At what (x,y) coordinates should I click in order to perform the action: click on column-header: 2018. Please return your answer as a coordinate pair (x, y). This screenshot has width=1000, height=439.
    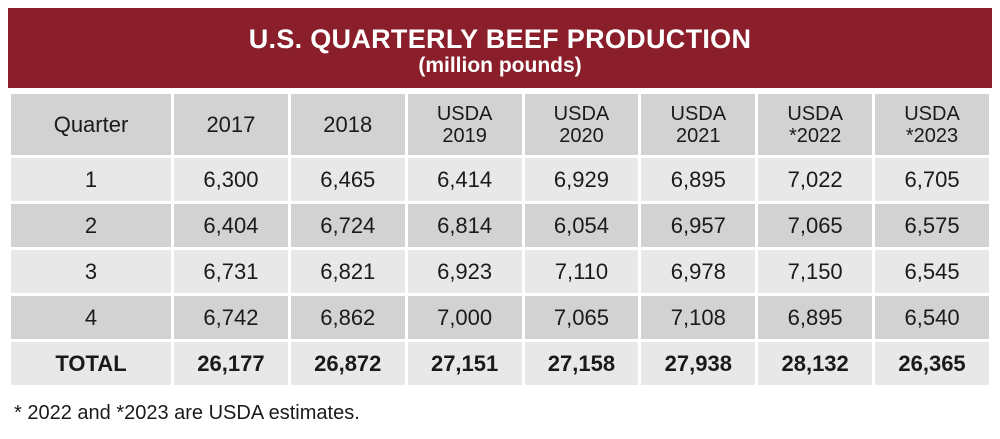
    Looking at the image, I should click on (347, 124).